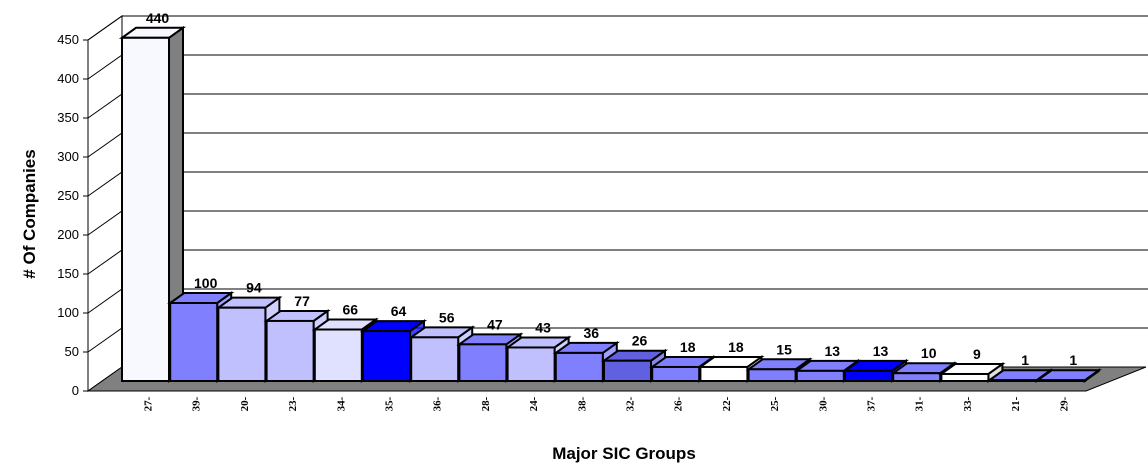 The height and width of the screenshot is (470, 1148). Describe the element at coordinates (438, 403) in the screenshot. I see `category-label: 36-` at that location.